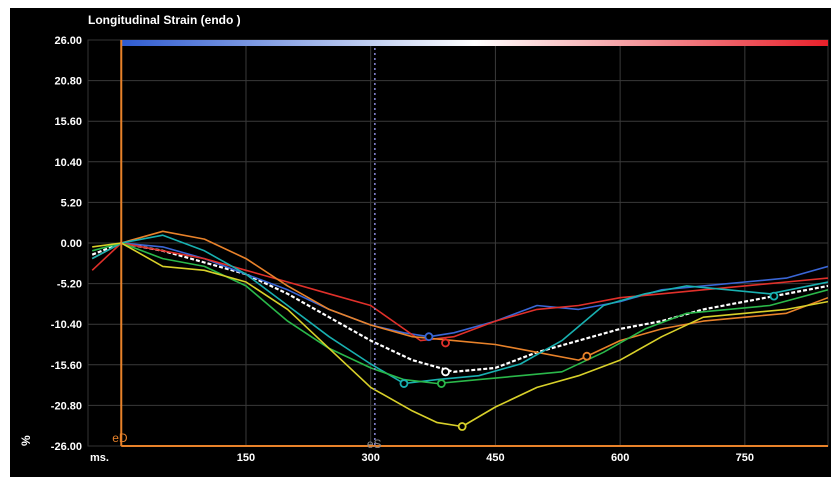  I want to click on y-tick-label: 20.80, so click(68, 82).